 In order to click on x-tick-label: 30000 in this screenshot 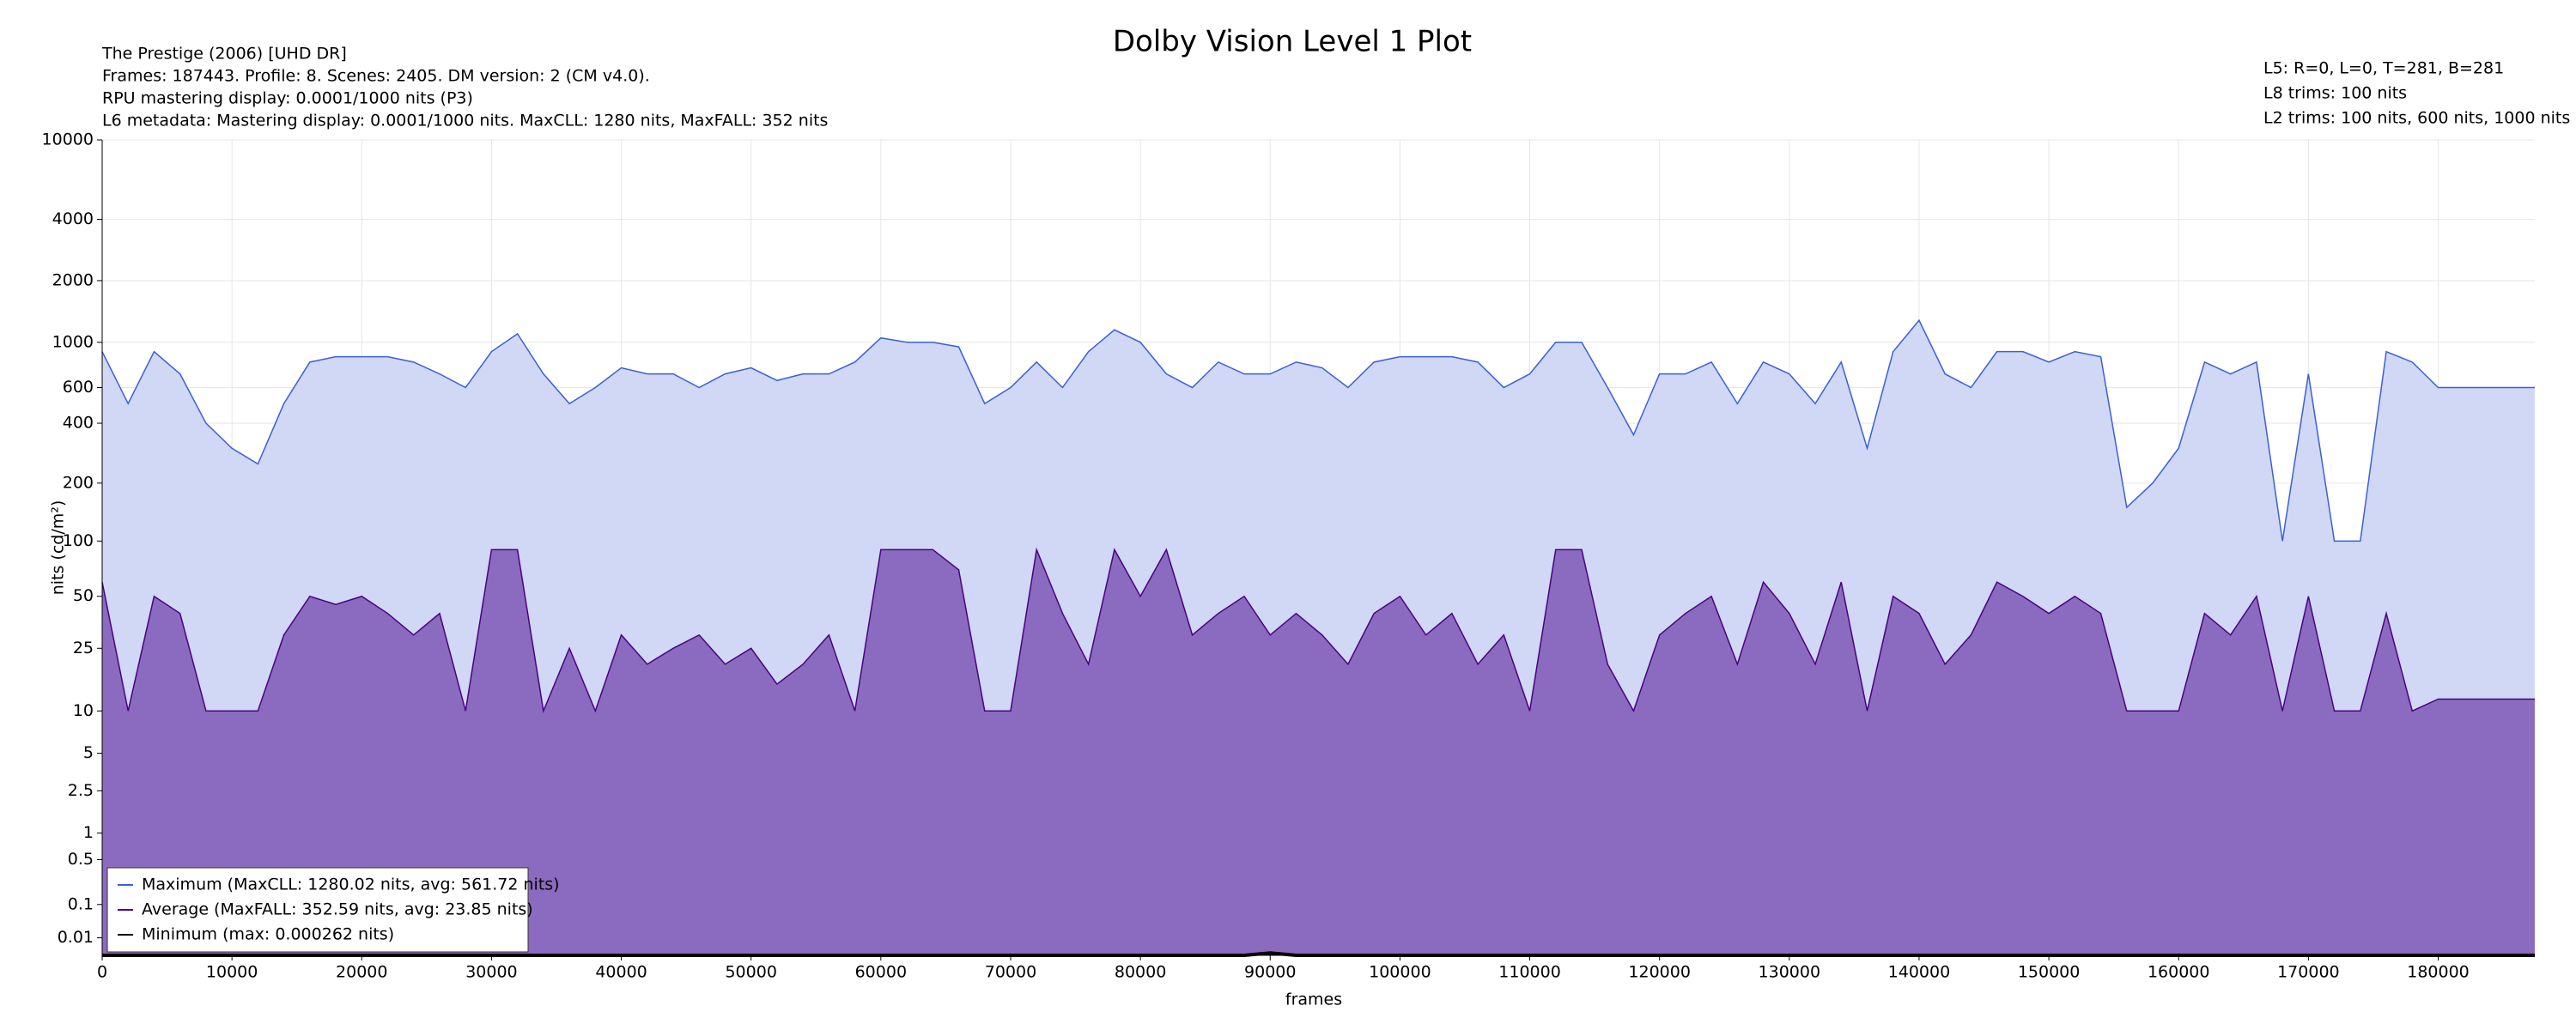, I will do `click(491, 972)`.